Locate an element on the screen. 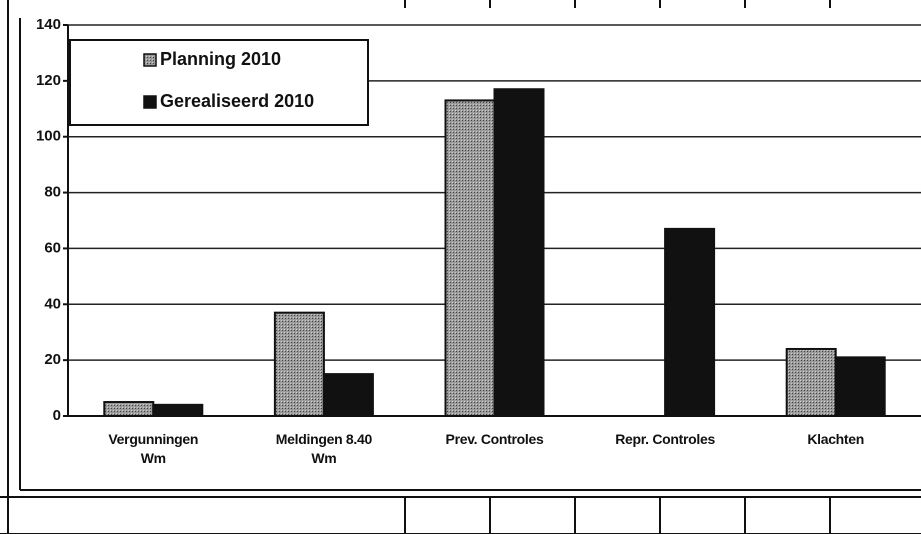 Image resolution: width=921 pixels, height=534 pixels. x-tick-label: Meldingen 8.40 Wm is located at coordinates (323, 448).